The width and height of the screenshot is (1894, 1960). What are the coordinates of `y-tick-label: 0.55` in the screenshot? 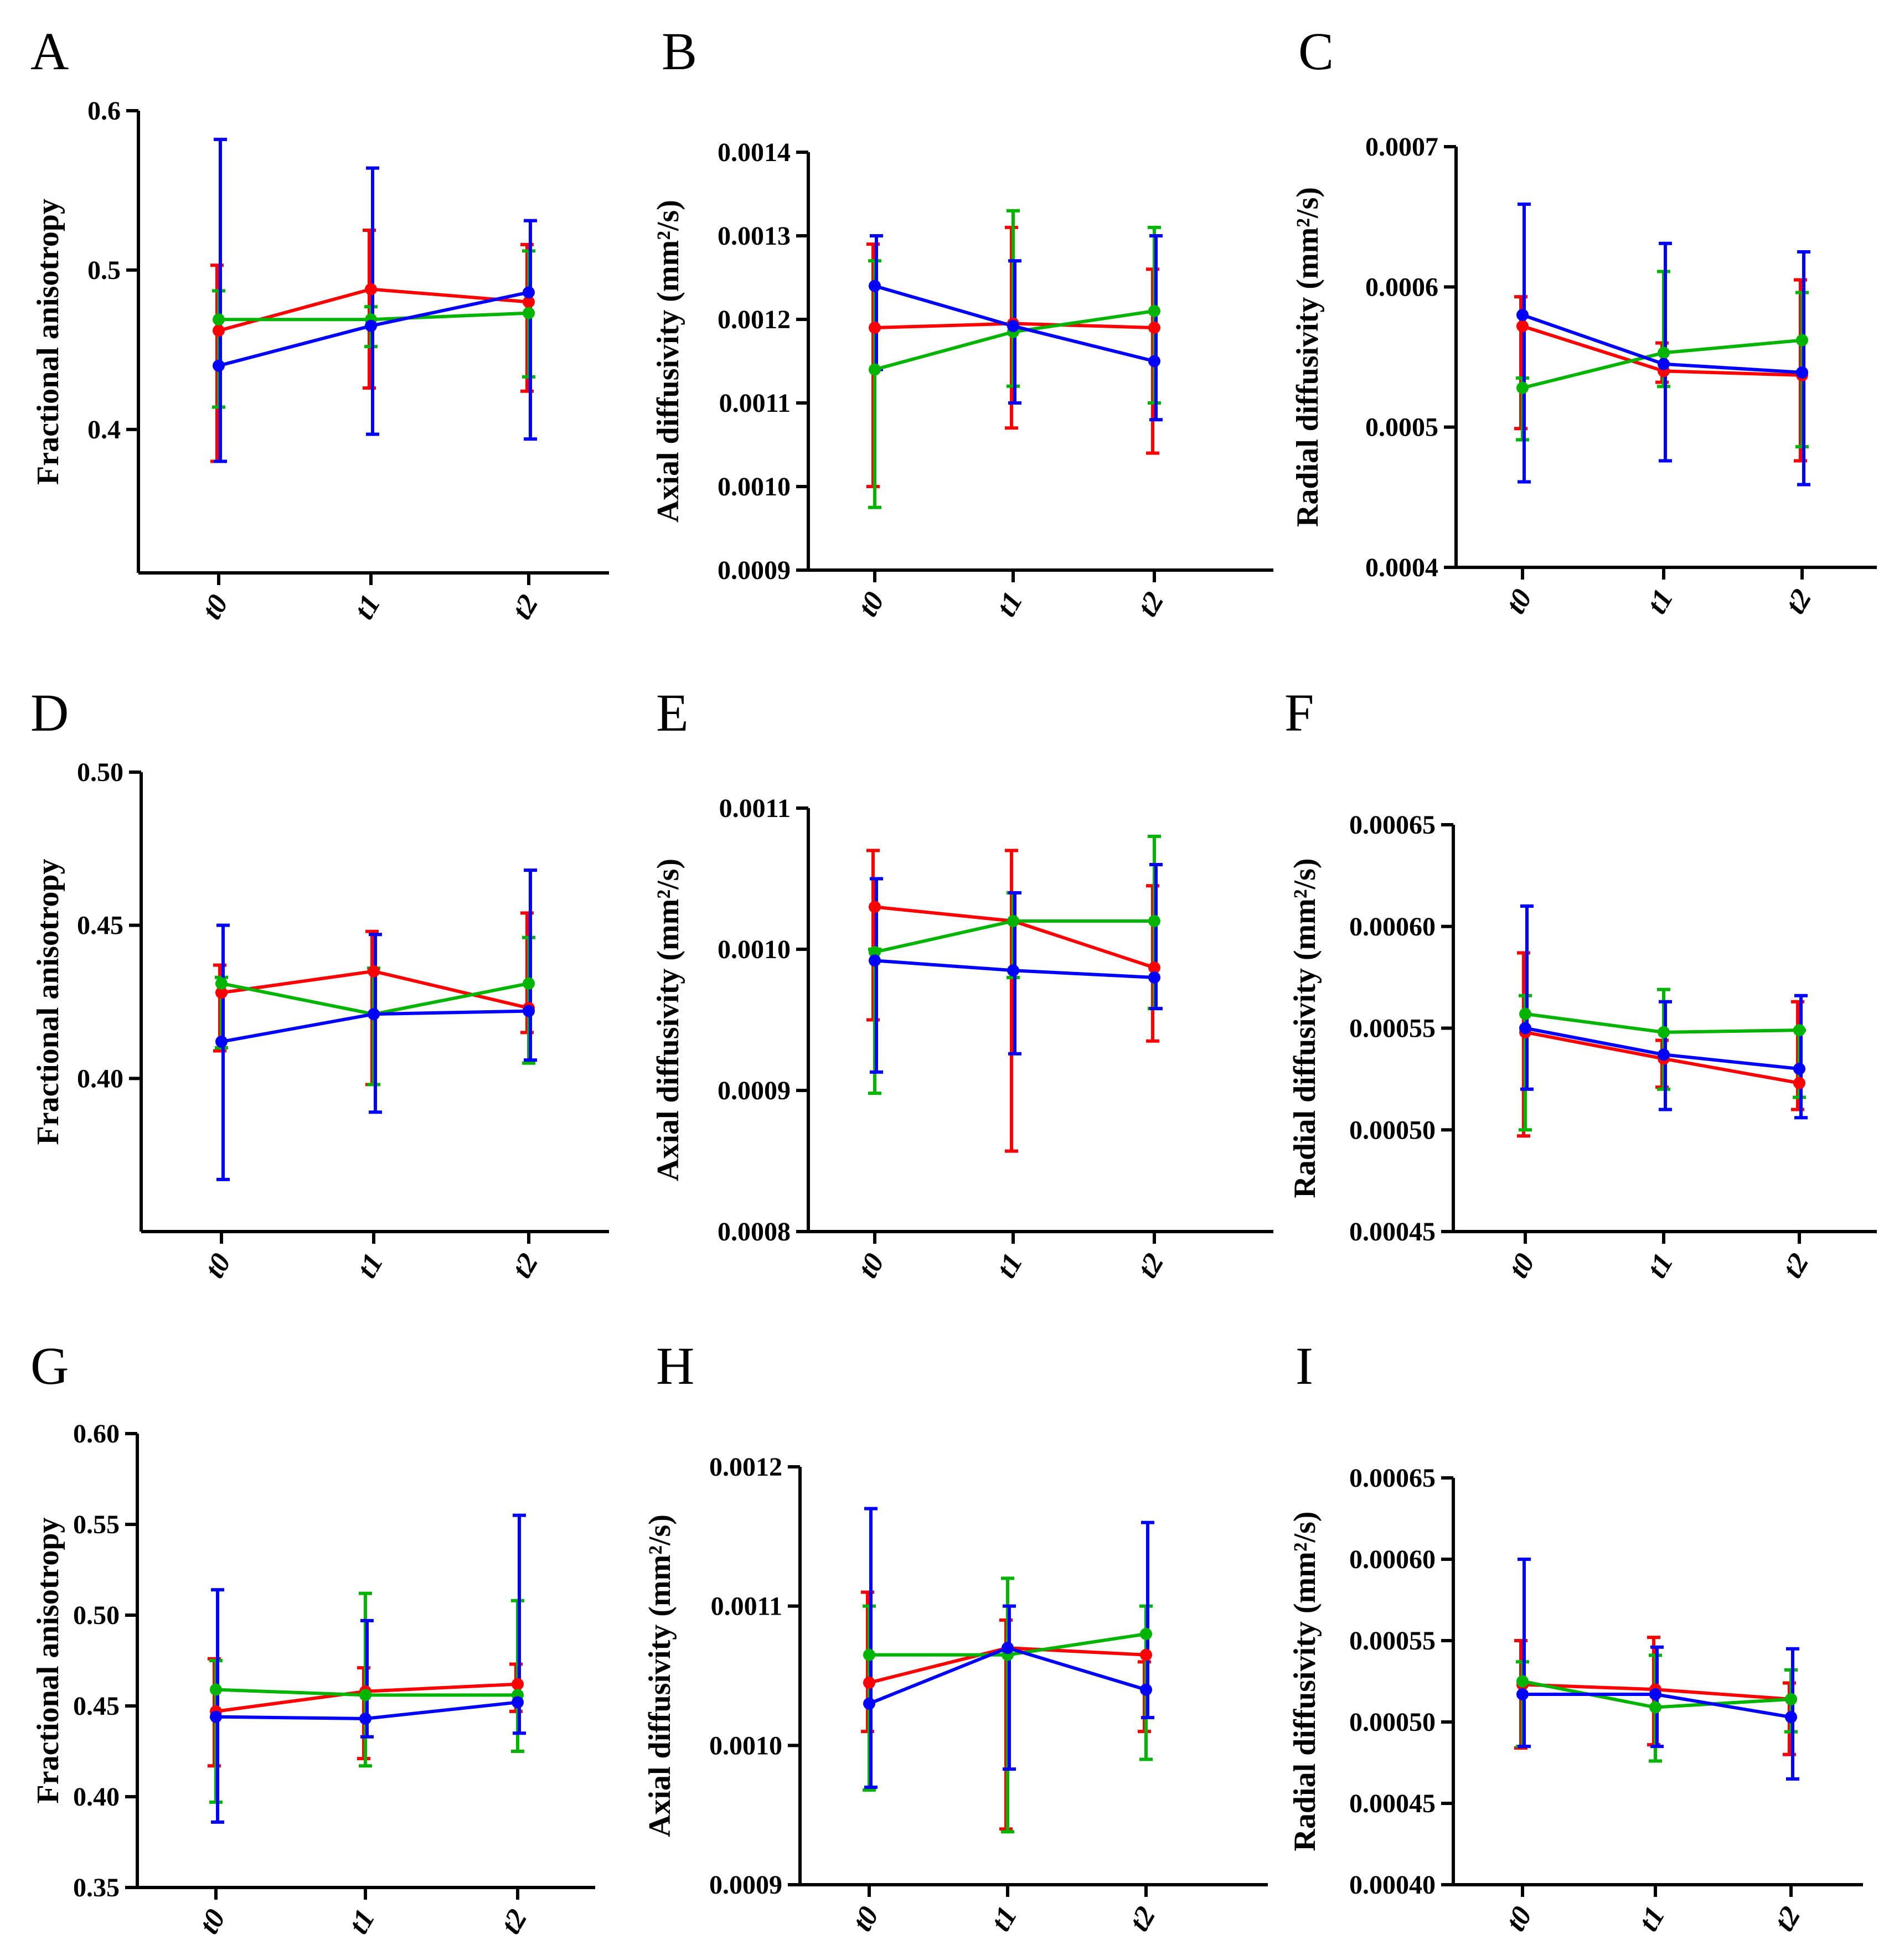 It's located at (96, 1524).